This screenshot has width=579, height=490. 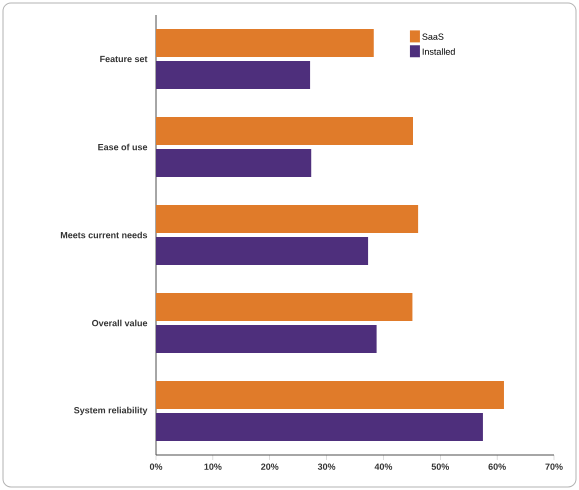 What do you see at coordinates (554, 467) in the screenshot?
I see `x-tick-label: 70%` at bounding box center [554, 467].